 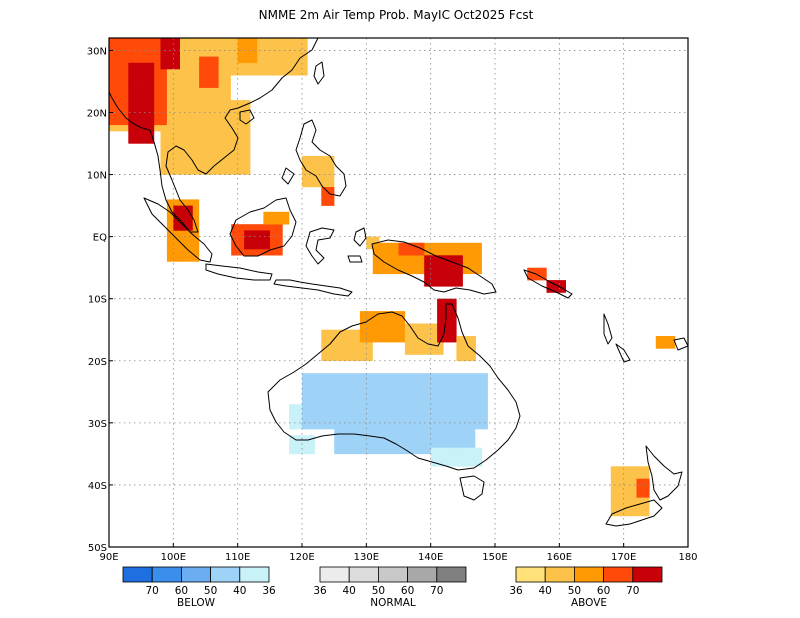 What do you see at coordinates (137, 574) in the screenshot?
I see `below-legend-swatch` at bounding box center [137, 574].